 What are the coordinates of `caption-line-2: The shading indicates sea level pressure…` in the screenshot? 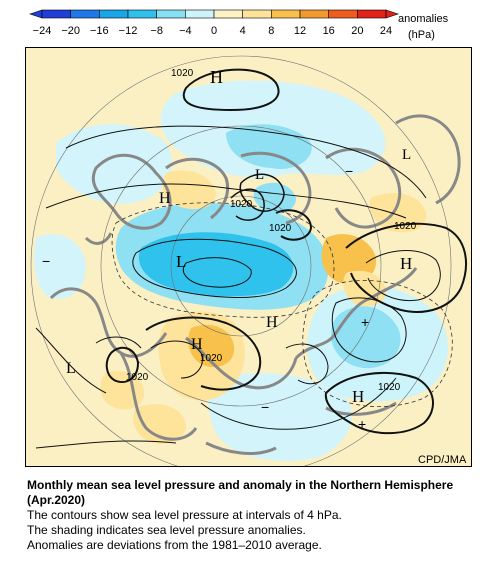 It's located at (166, 530).